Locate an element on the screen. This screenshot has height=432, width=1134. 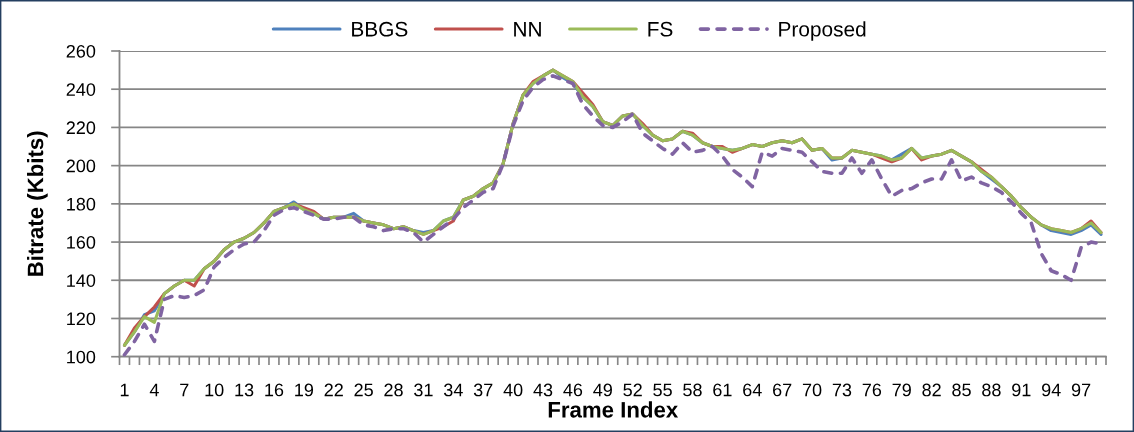
legend-label: BBGS is located at coordinates (380, 29).